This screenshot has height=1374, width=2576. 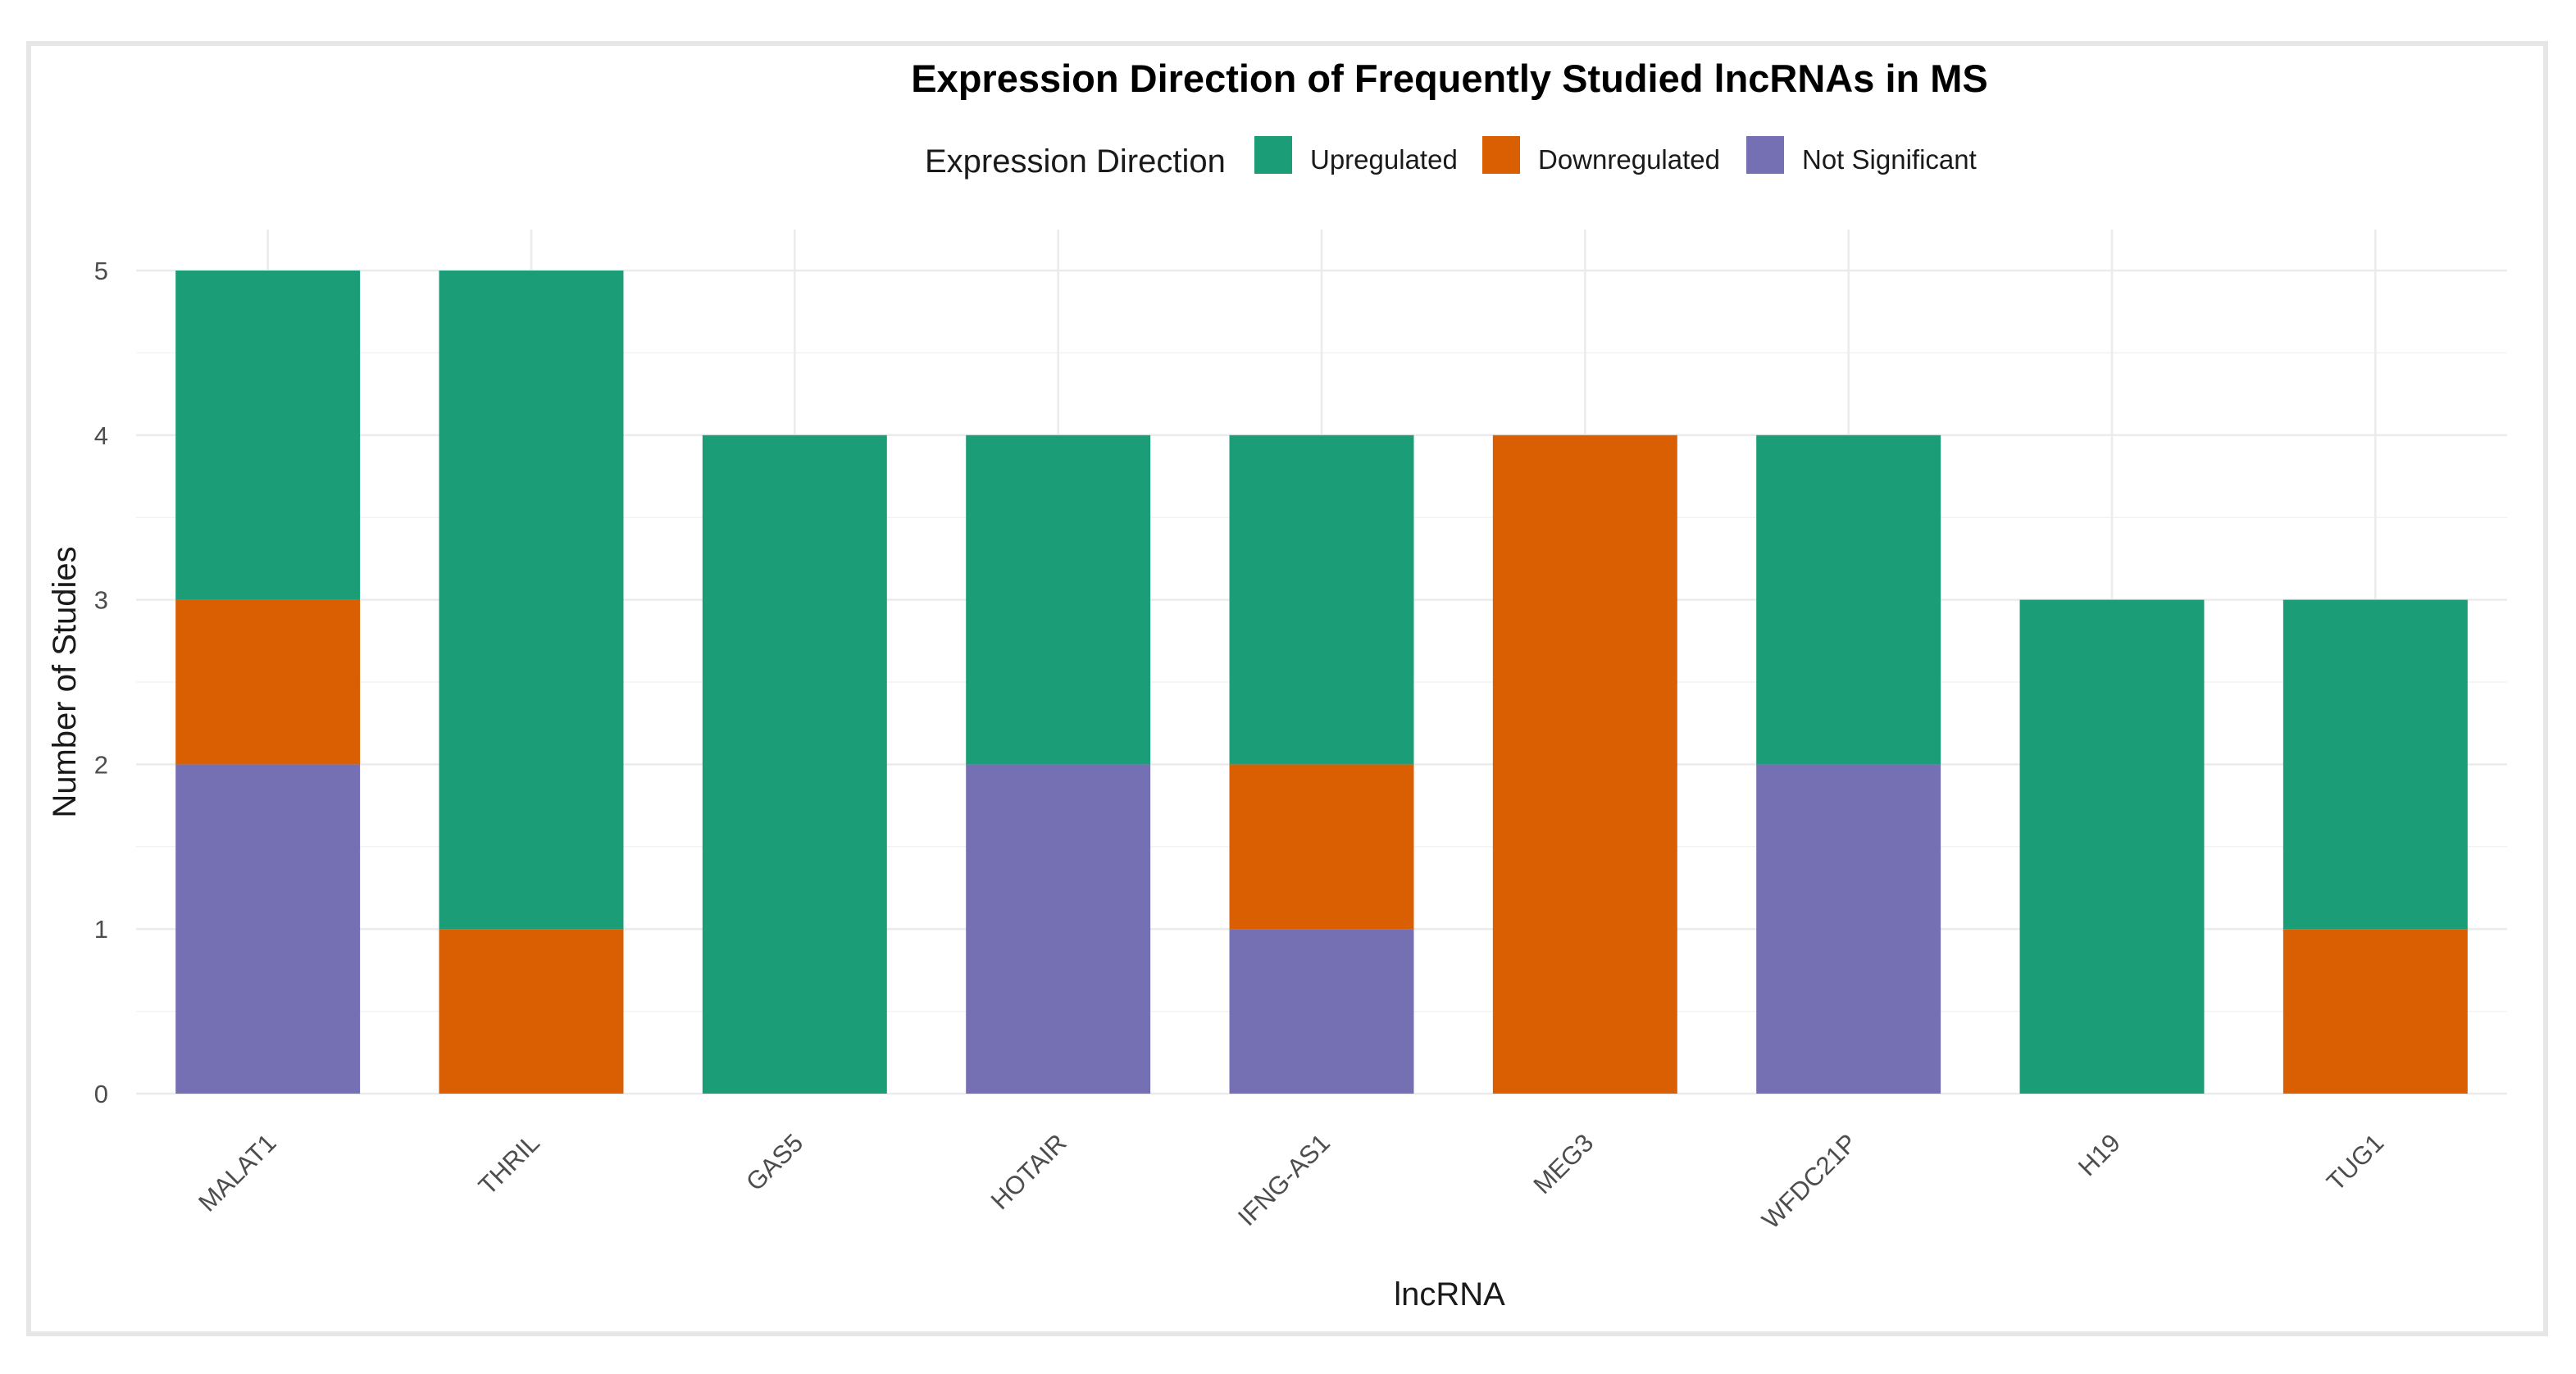 I want to click on bar-wfdc21p-not-significant, so click(x=1848, y=929).